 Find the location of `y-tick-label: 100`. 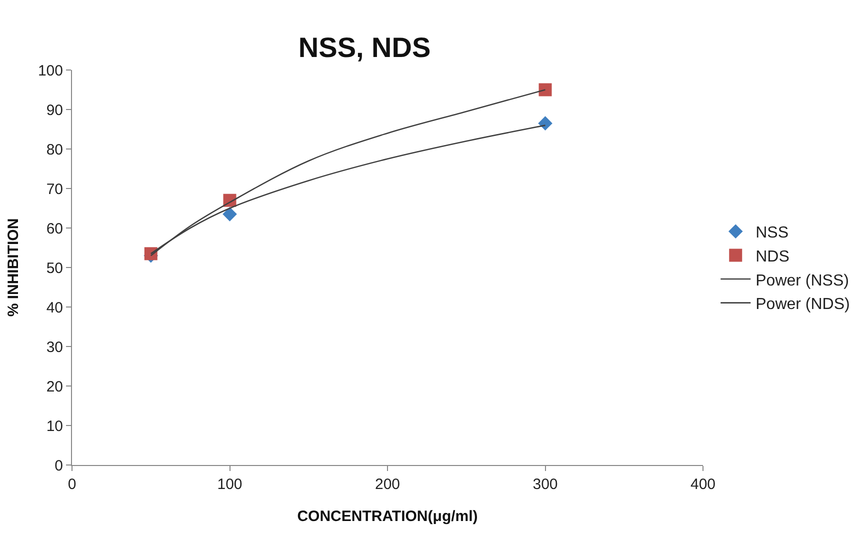

y-tick-label: 100 is located at coordinates (50, 71).